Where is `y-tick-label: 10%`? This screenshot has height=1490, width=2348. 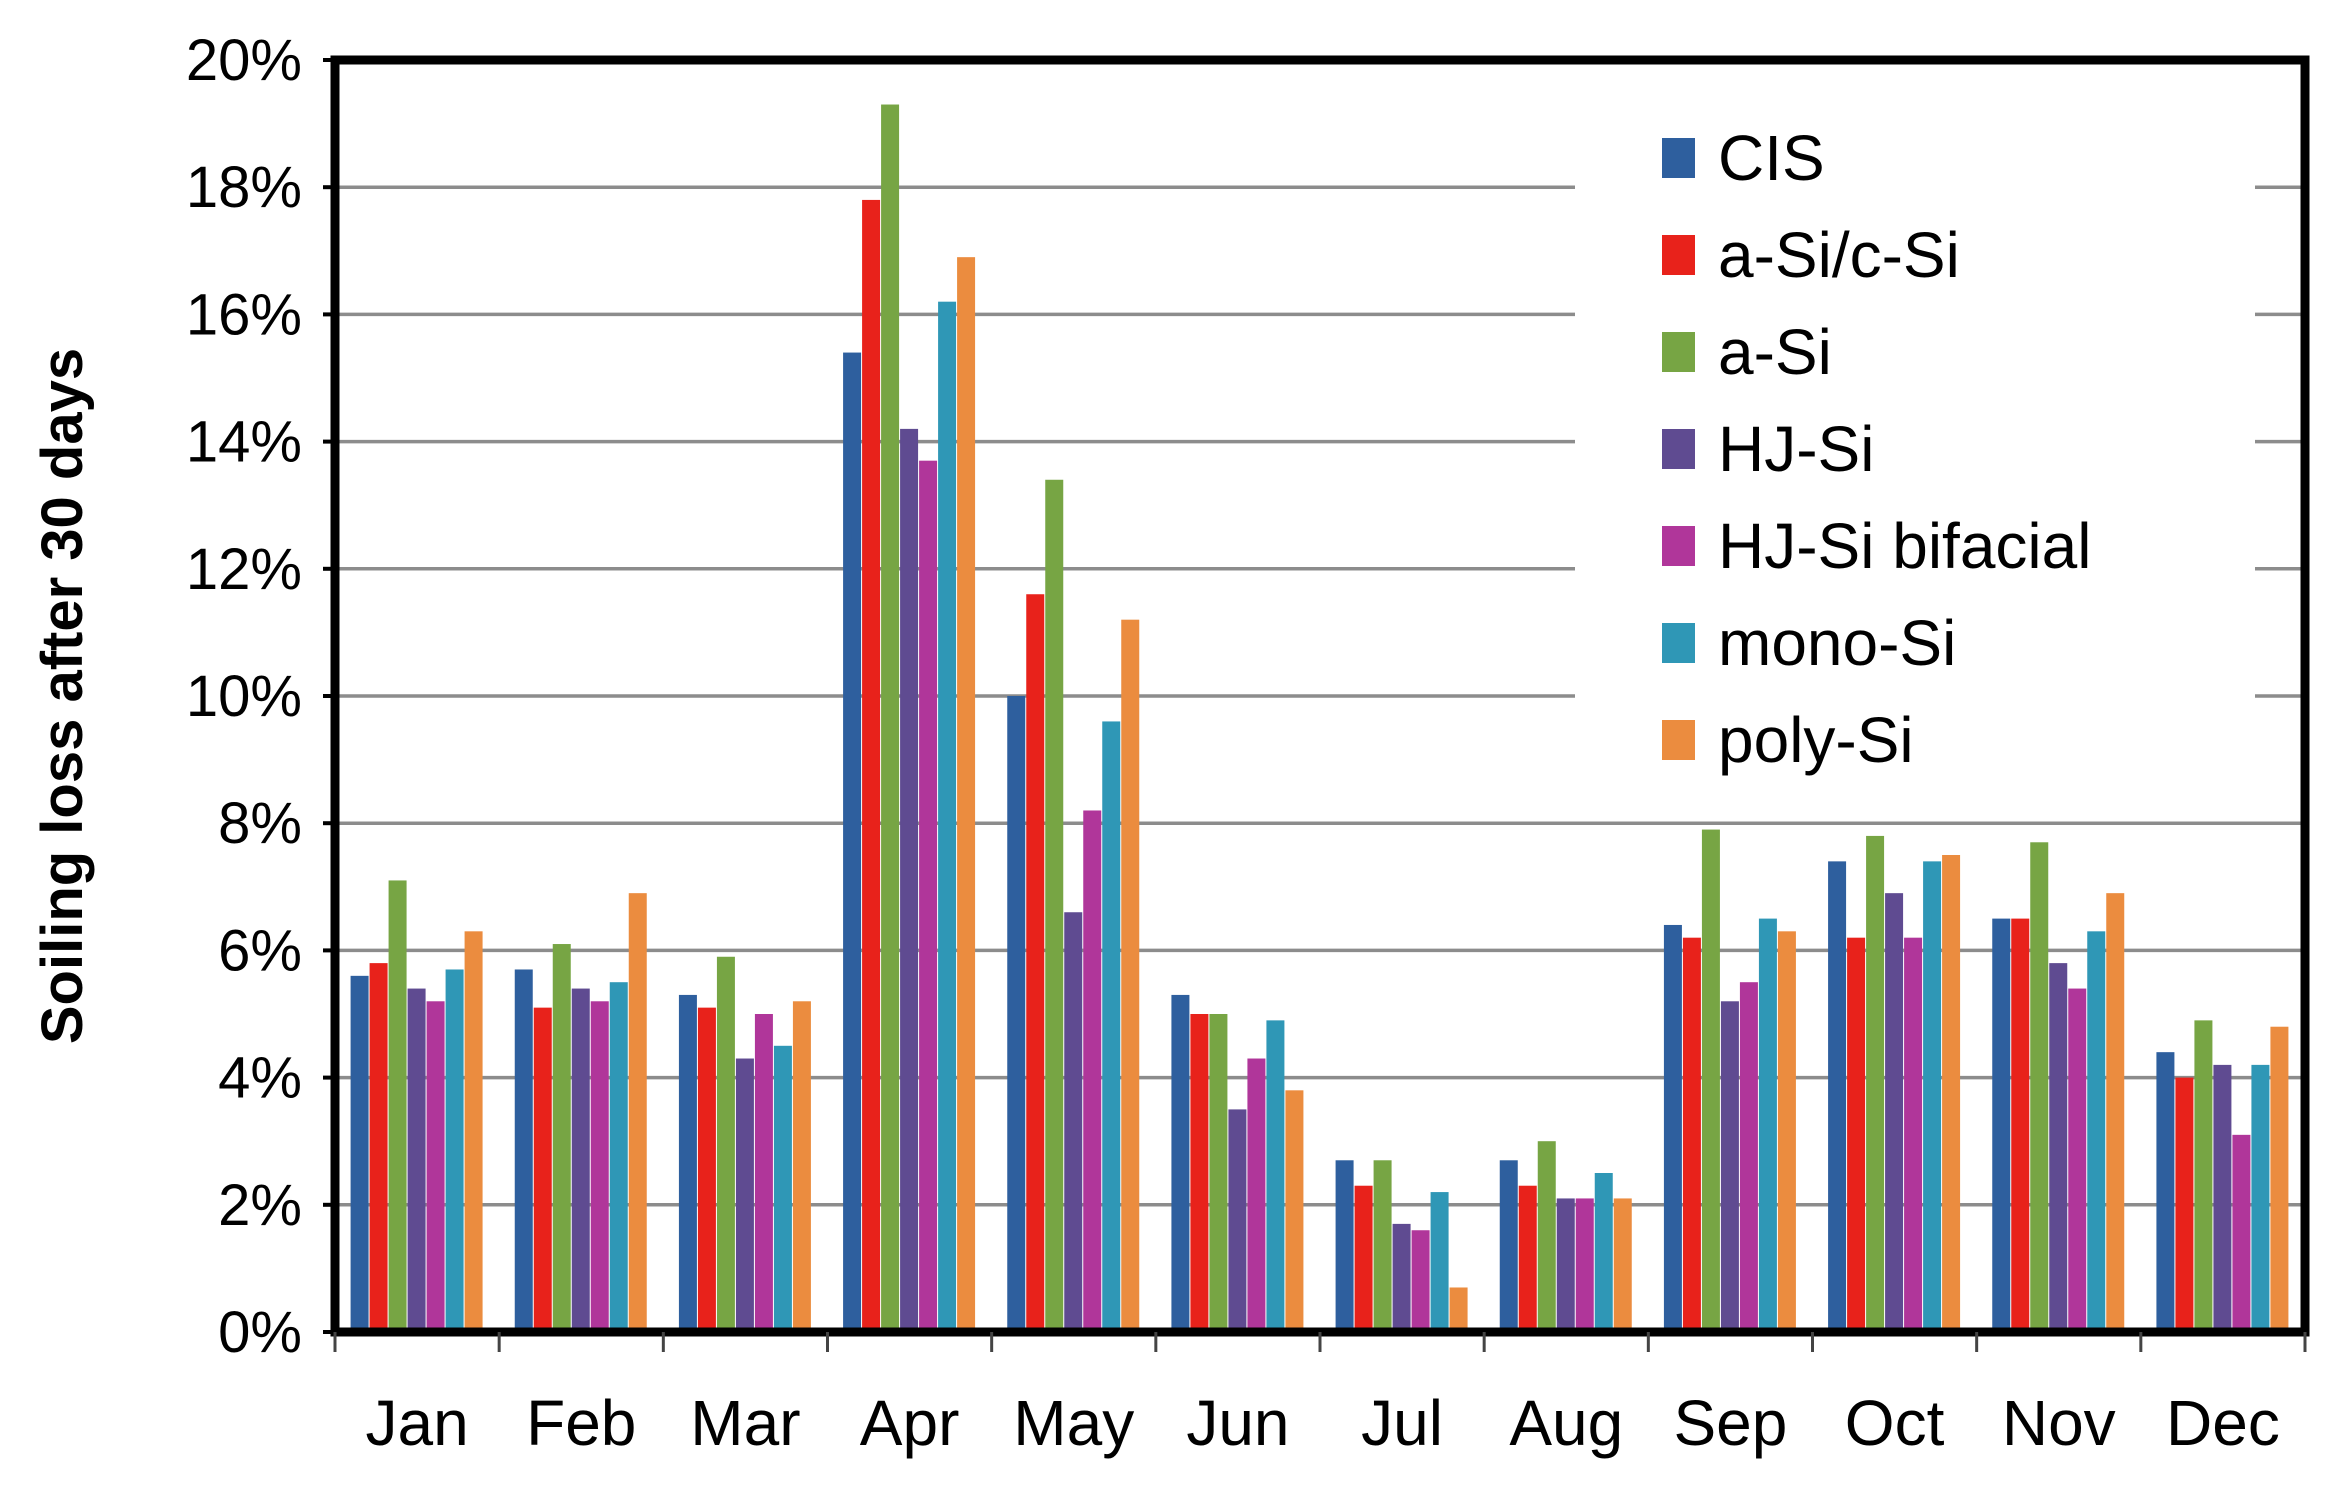 y-tick-label: 10% is located at coordinates (244, 696).